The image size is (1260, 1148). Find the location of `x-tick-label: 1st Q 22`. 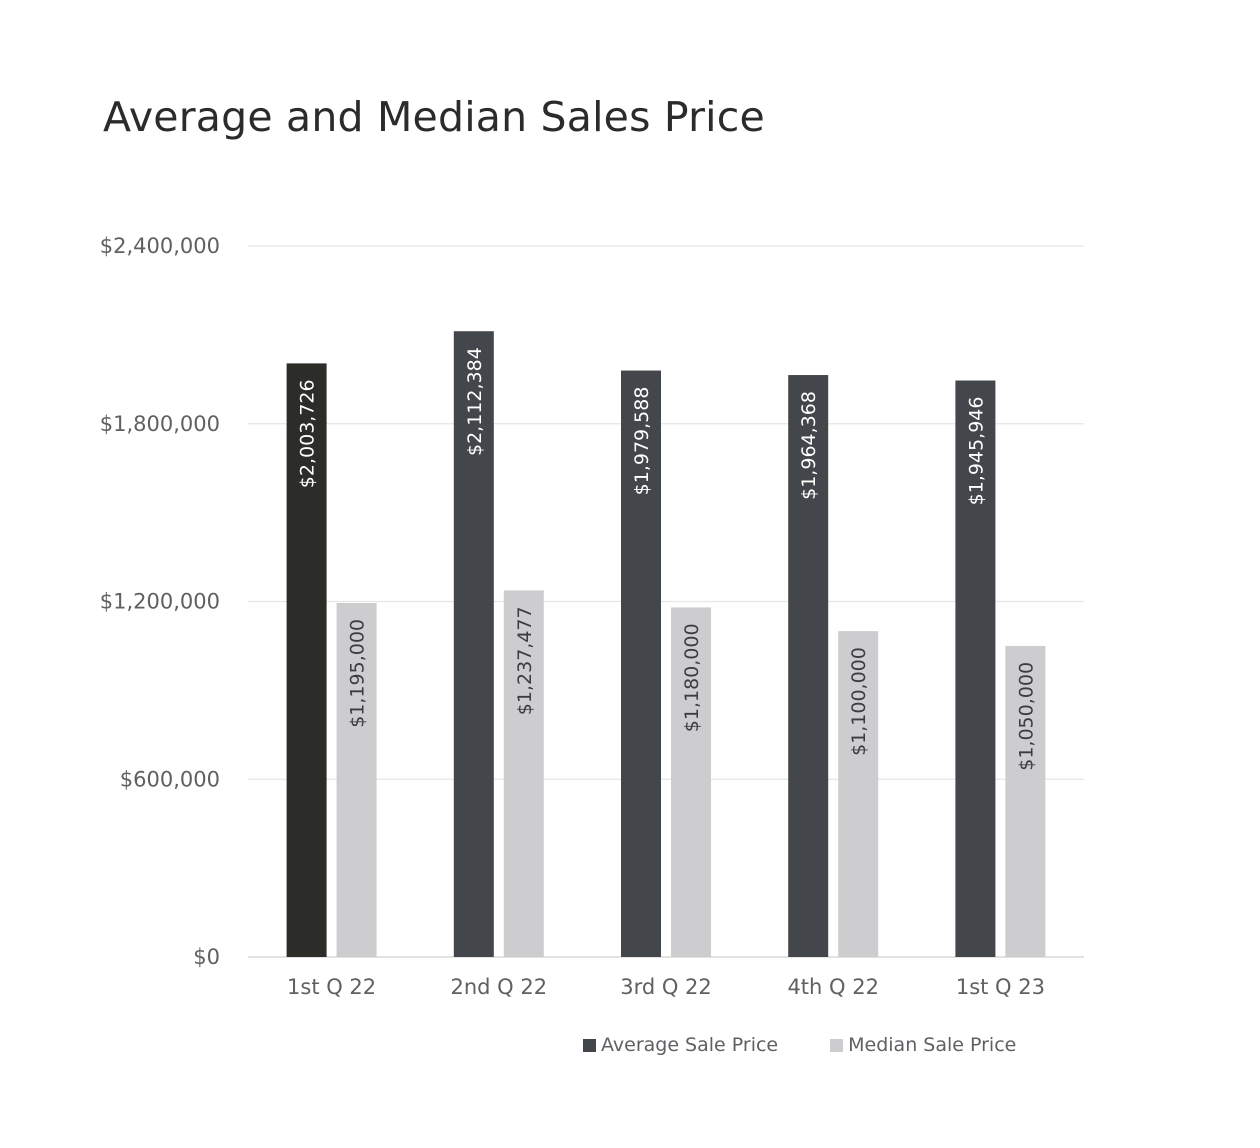

x-tick-label: 1st Q 22 is located at coordinates (331, 987).